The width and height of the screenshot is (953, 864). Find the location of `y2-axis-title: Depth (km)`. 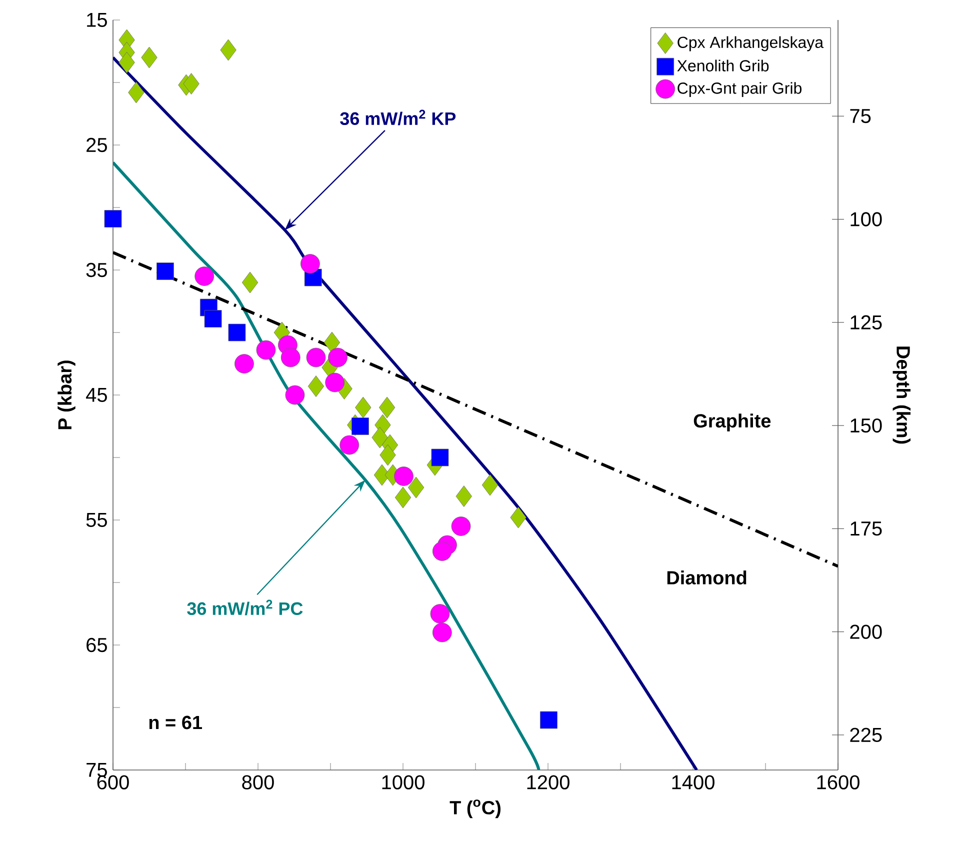

y2-axis-title: Depth (km) is located at coordinates (901, 395).